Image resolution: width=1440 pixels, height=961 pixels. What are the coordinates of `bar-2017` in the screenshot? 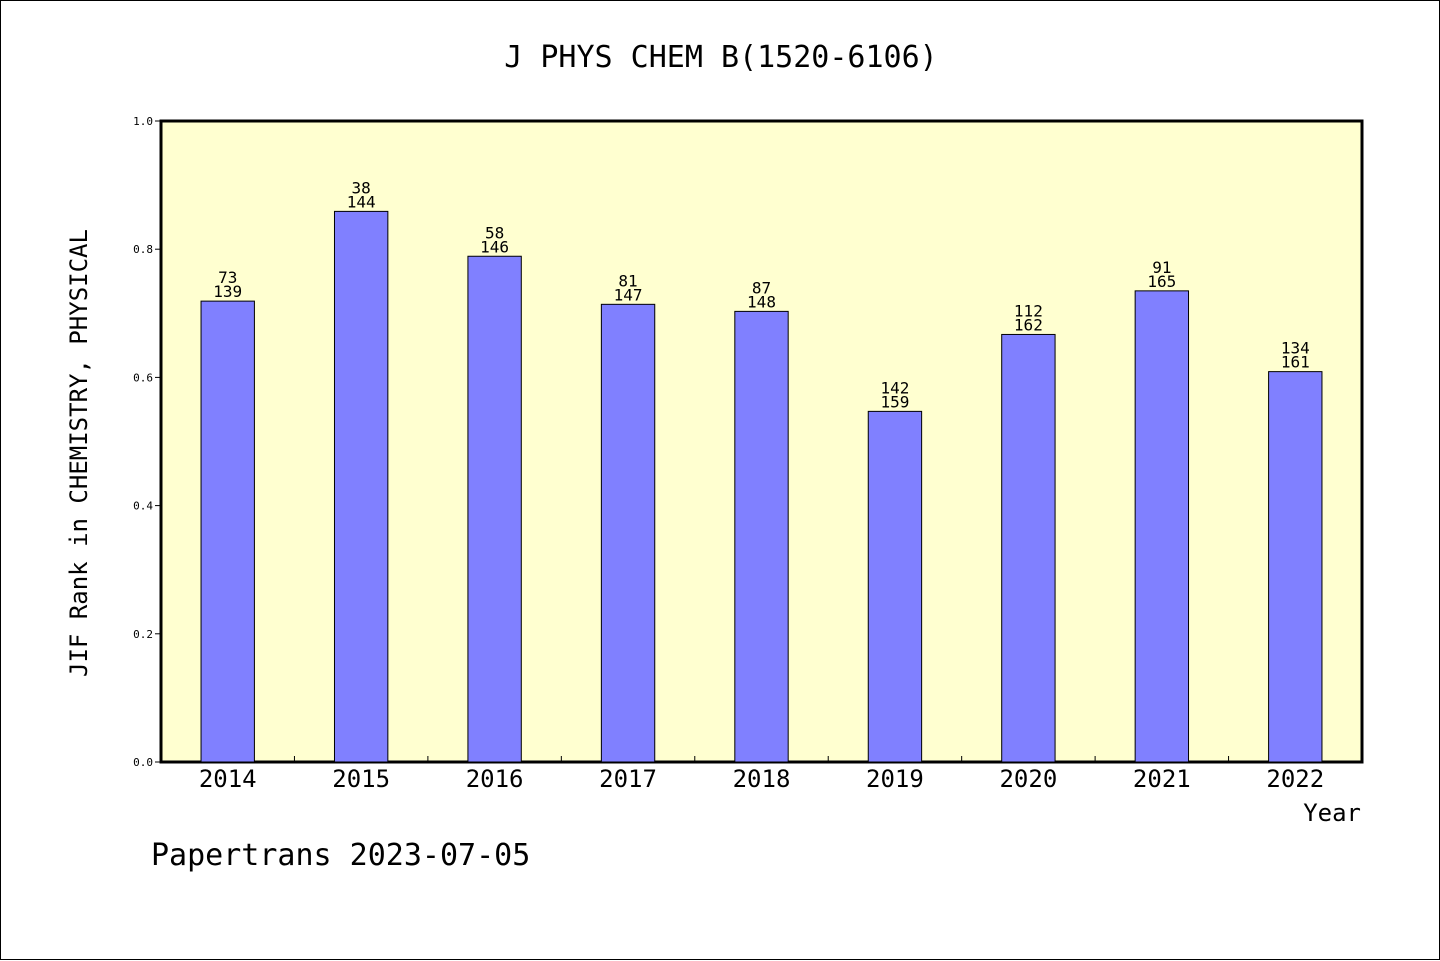 It's located at (628, 533).